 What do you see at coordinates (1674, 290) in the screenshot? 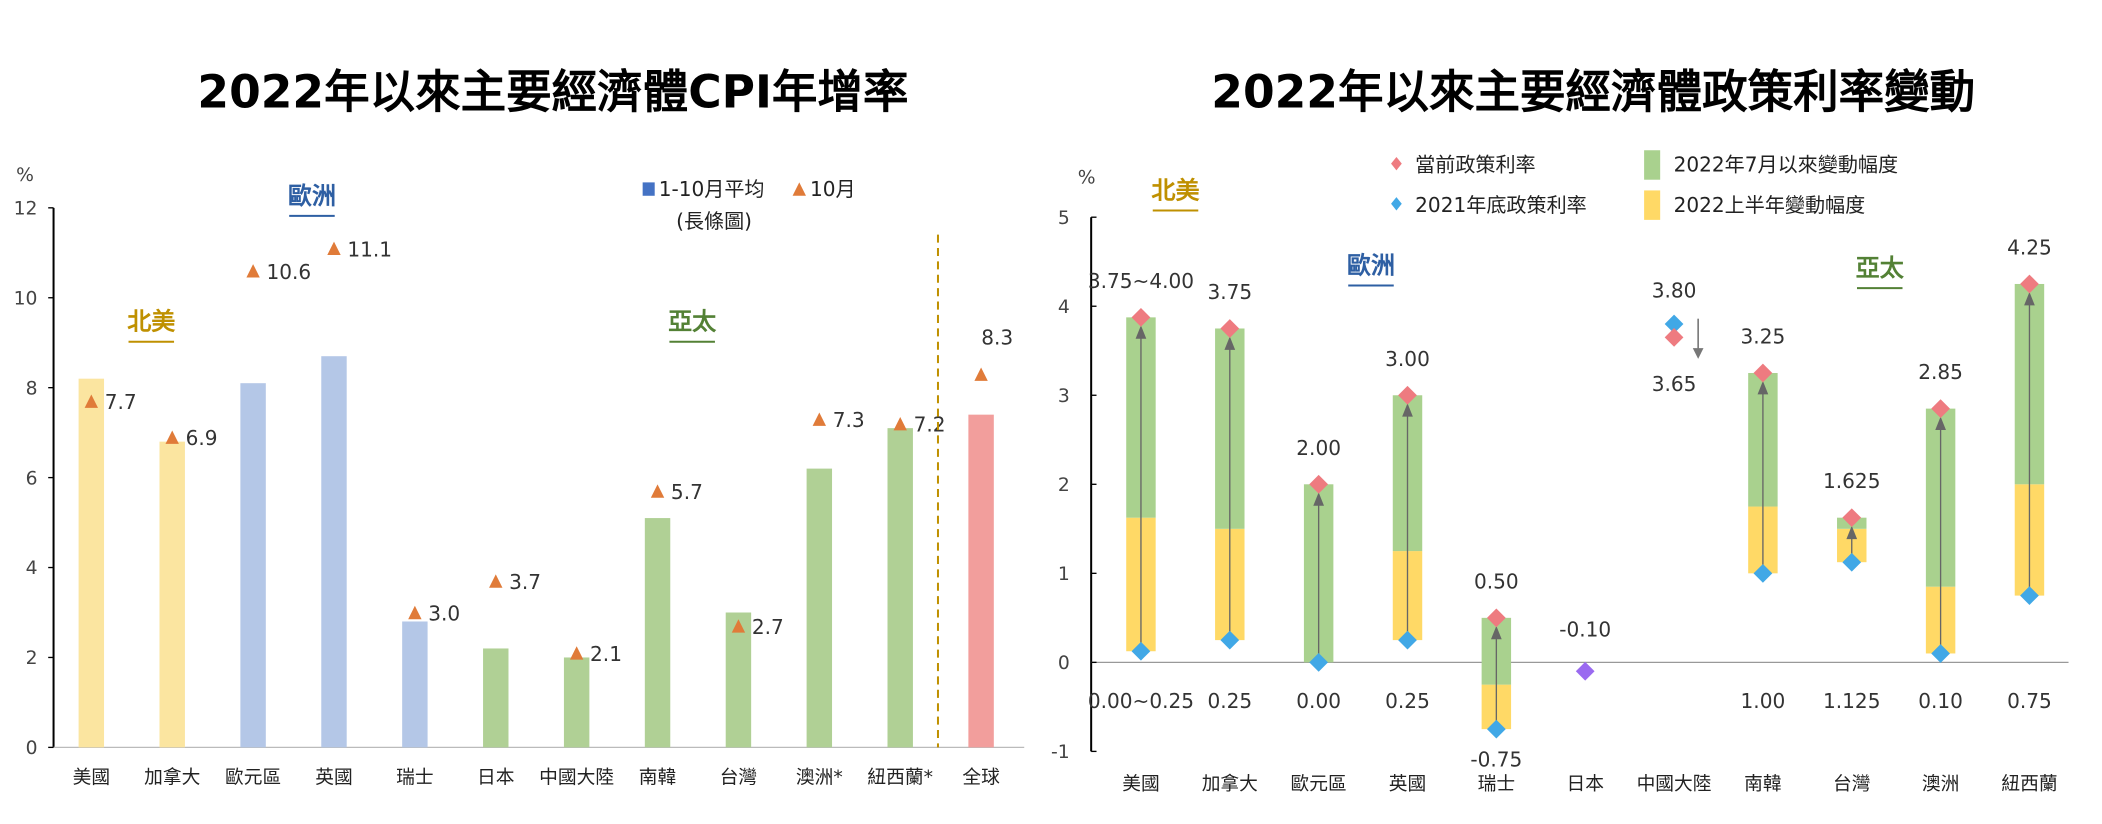
I see `data-label-top: 3.80` at bounding box center [1674, 290].